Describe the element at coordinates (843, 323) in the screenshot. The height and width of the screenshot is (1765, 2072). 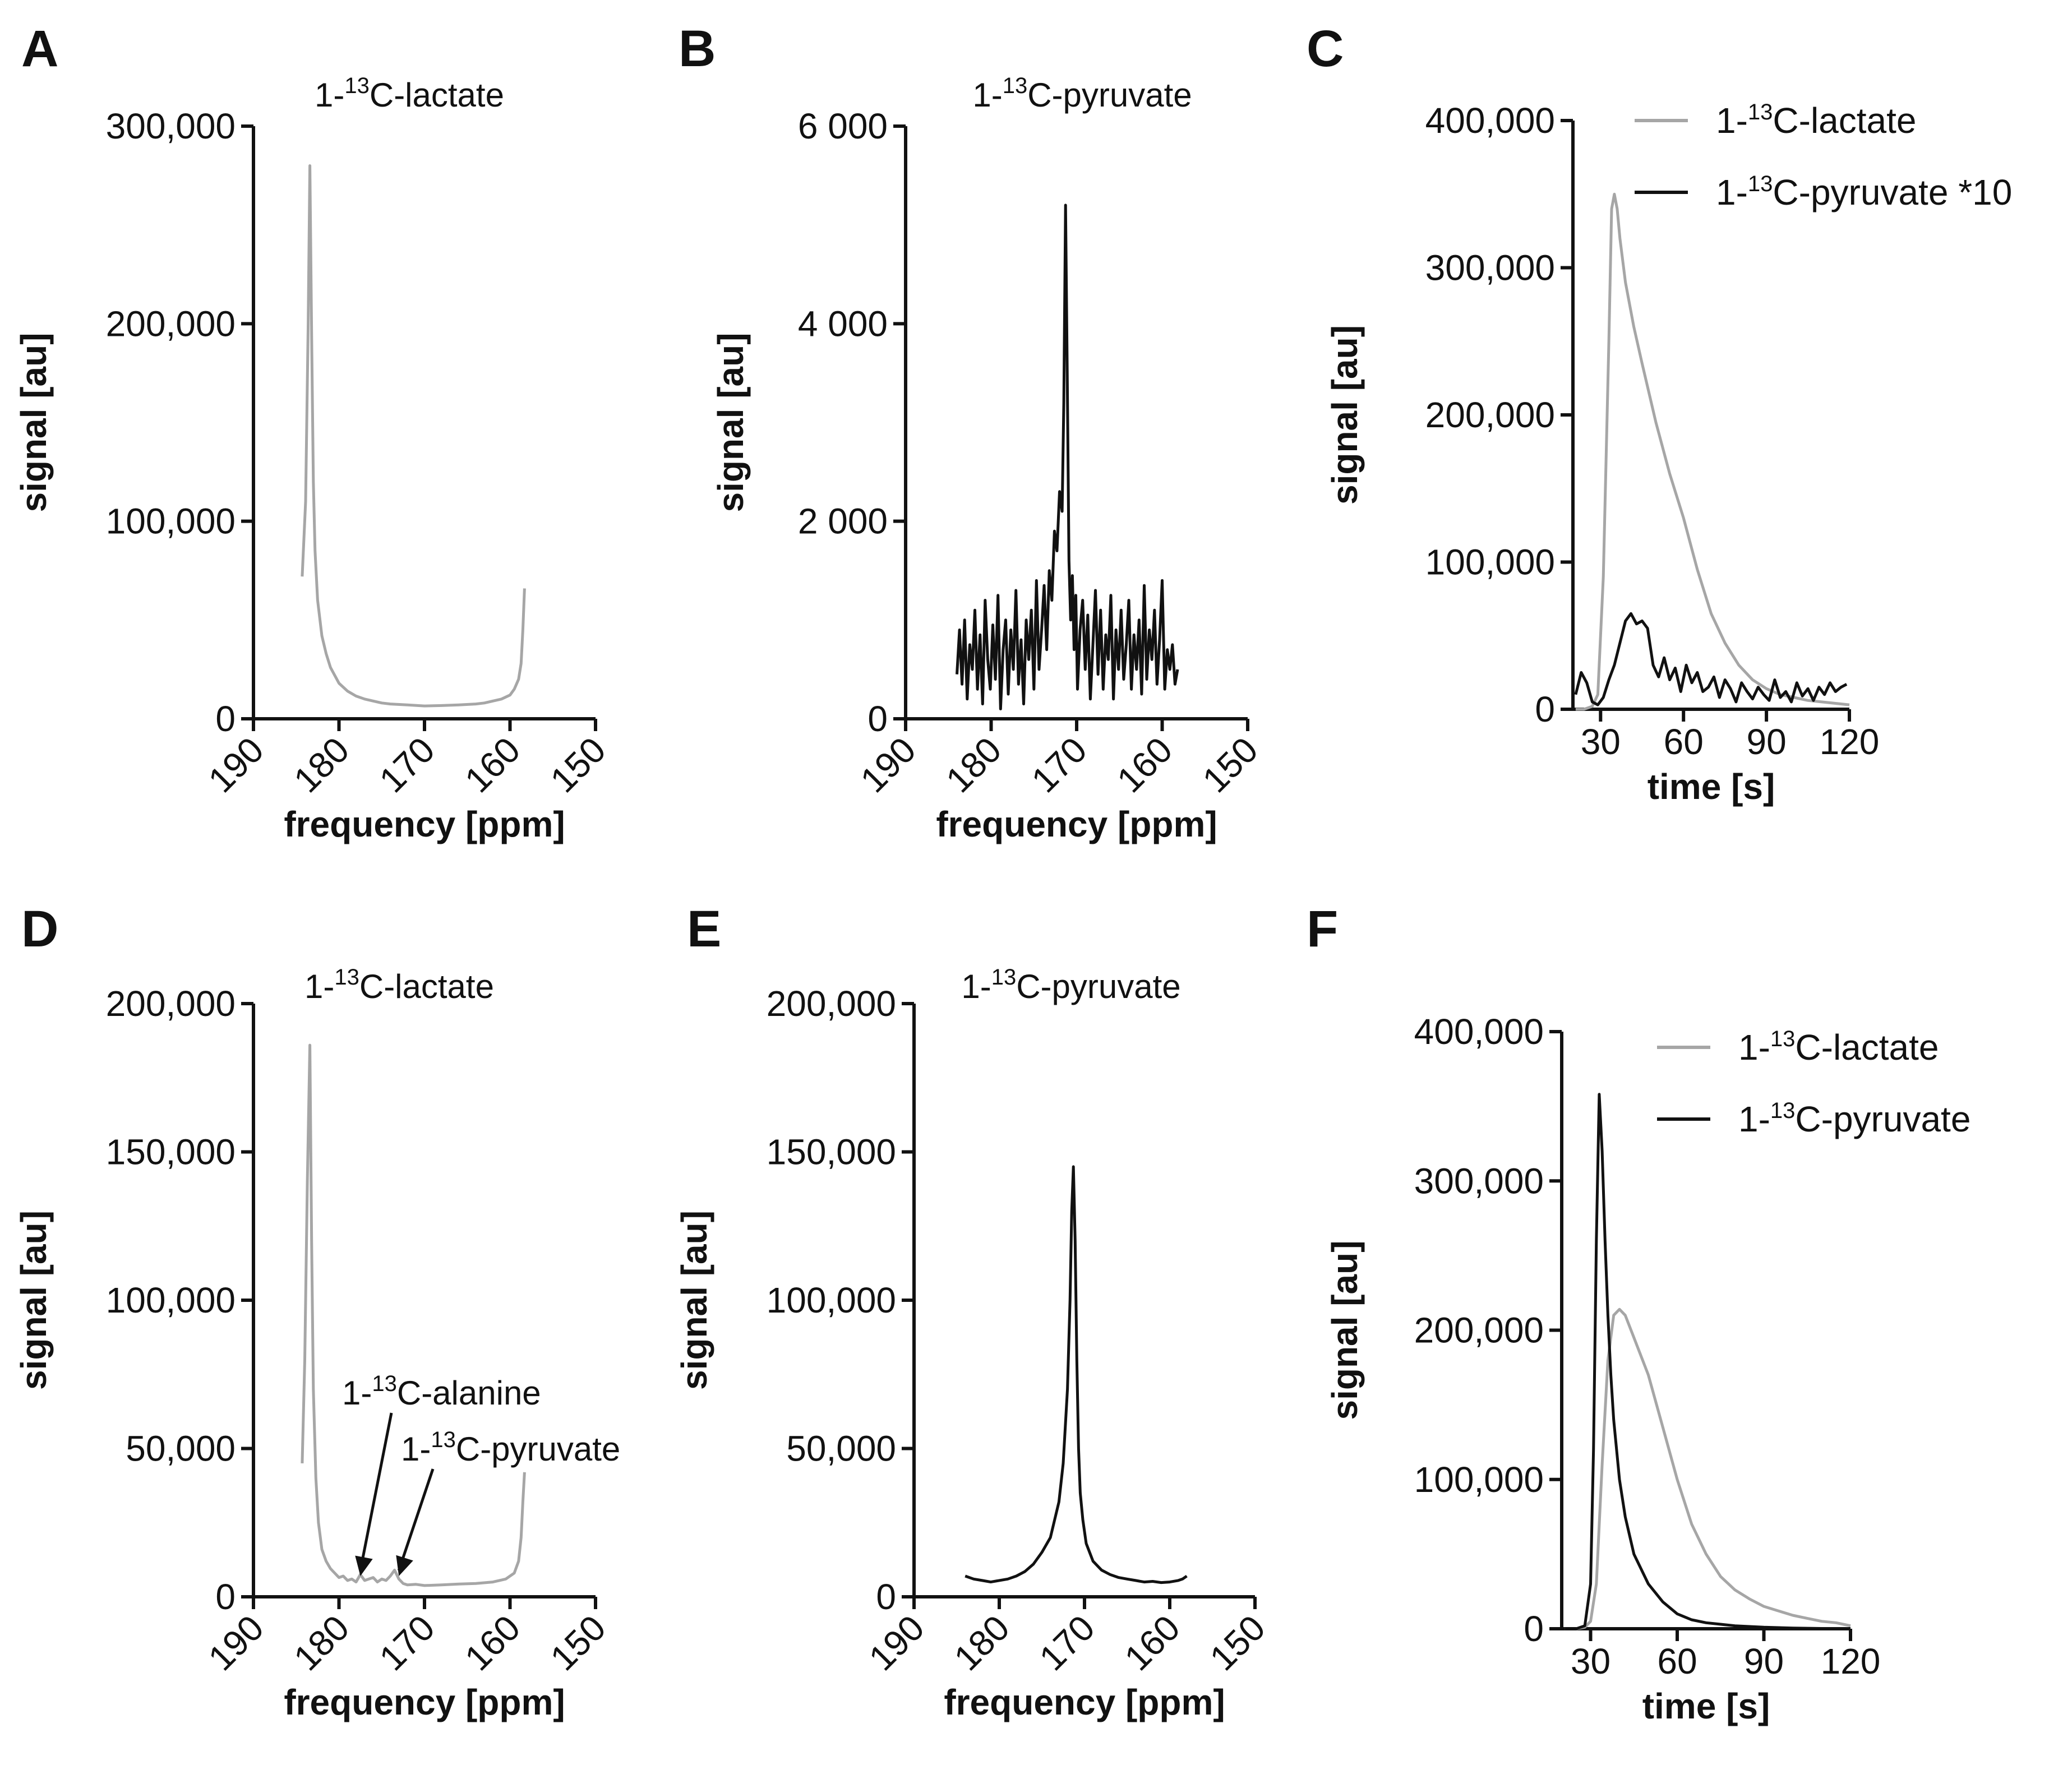
I see `y-tick-label: 4 000` at that location.